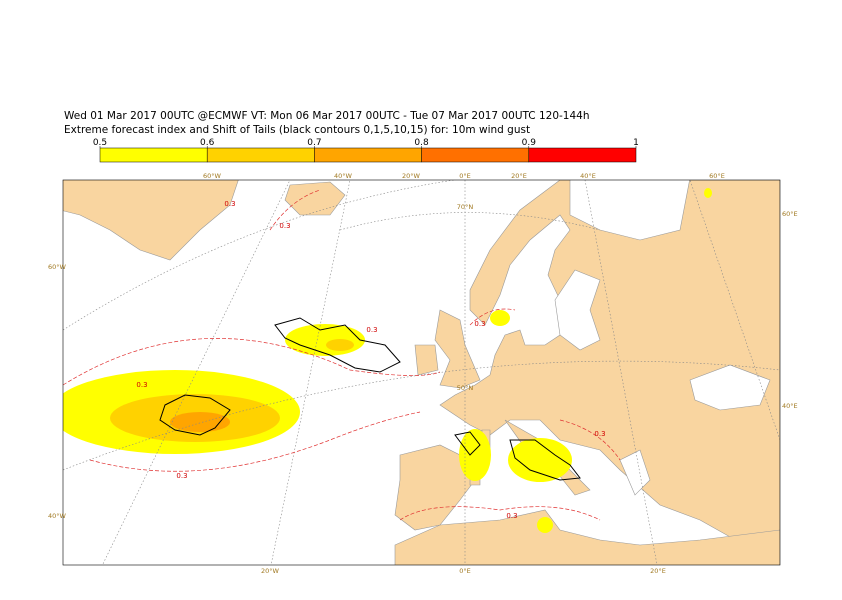  Describe the element at coordinates (465, 207) in the screenshot. I see `graticule-label: 70°N` at that location.